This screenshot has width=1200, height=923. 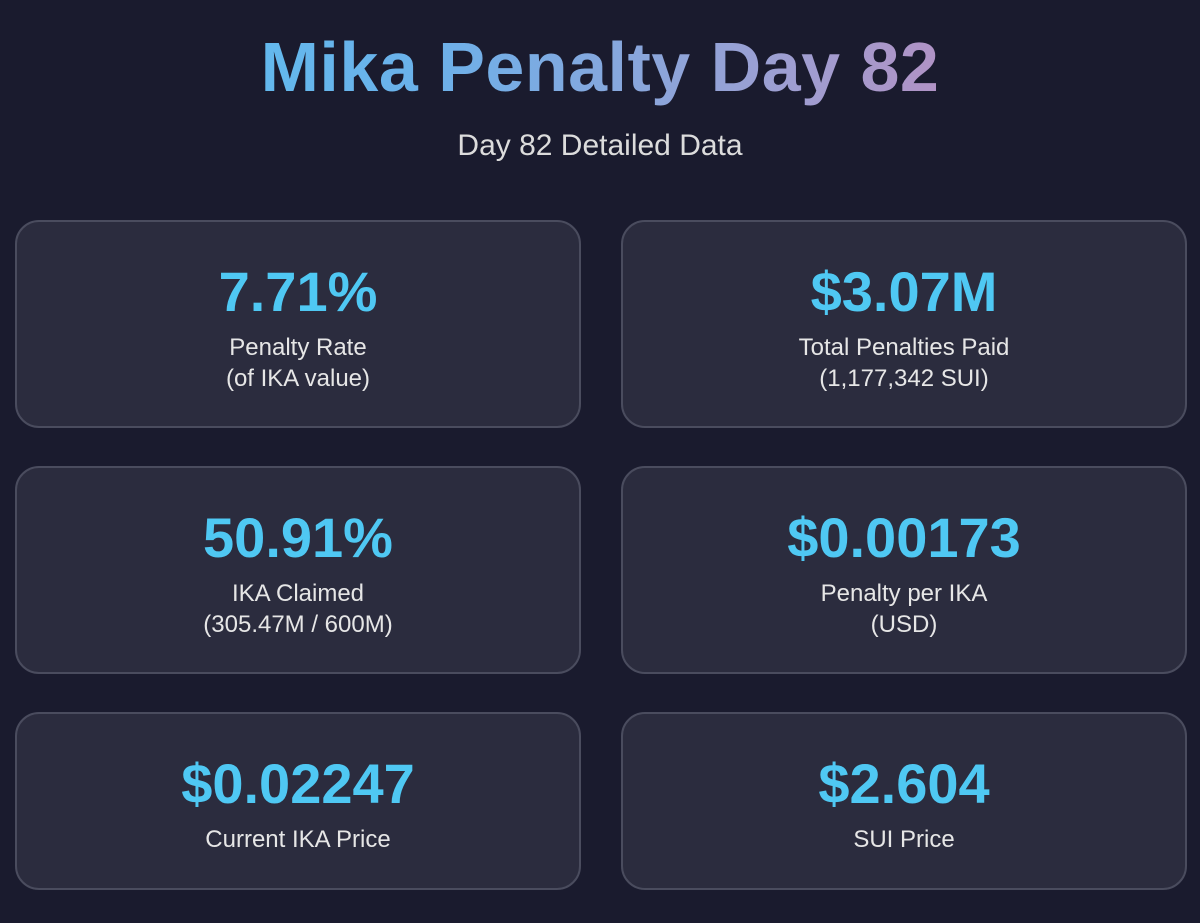 I want to click on penalty-rate-label: Penalty Rate, so click(x=298, y=347).